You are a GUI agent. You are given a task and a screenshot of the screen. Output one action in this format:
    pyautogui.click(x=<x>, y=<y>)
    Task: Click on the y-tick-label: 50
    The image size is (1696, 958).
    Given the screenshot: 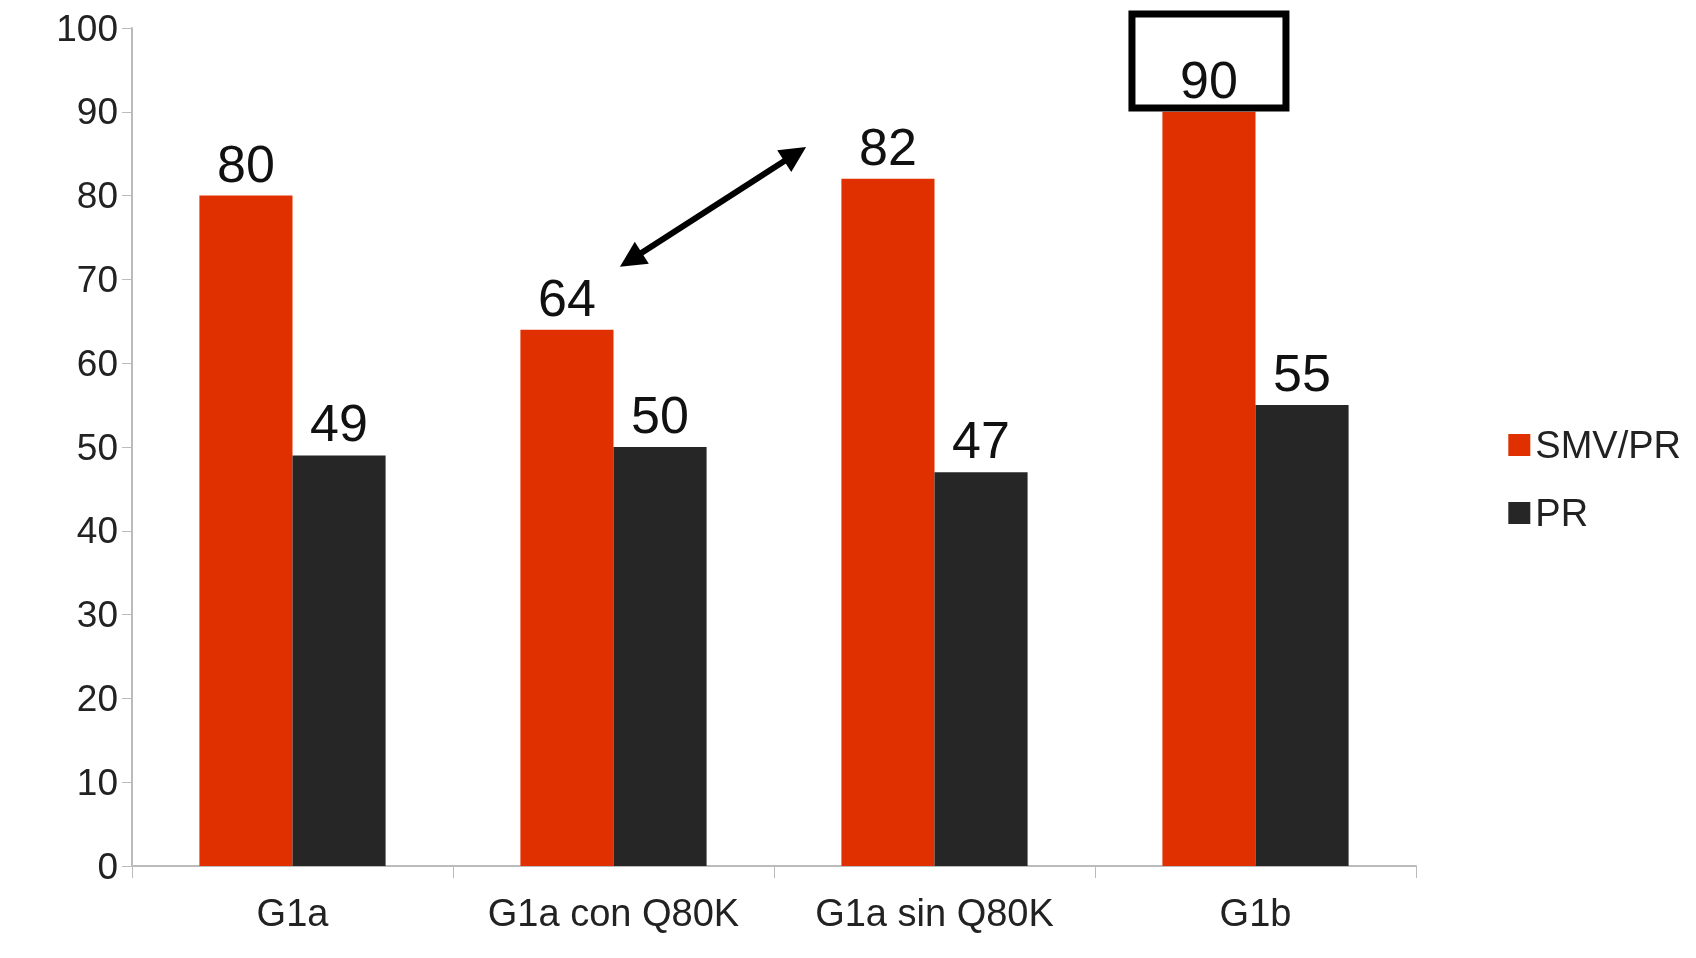 What is the action you would take?
    pyautogui.click(x=97, y=447)
    